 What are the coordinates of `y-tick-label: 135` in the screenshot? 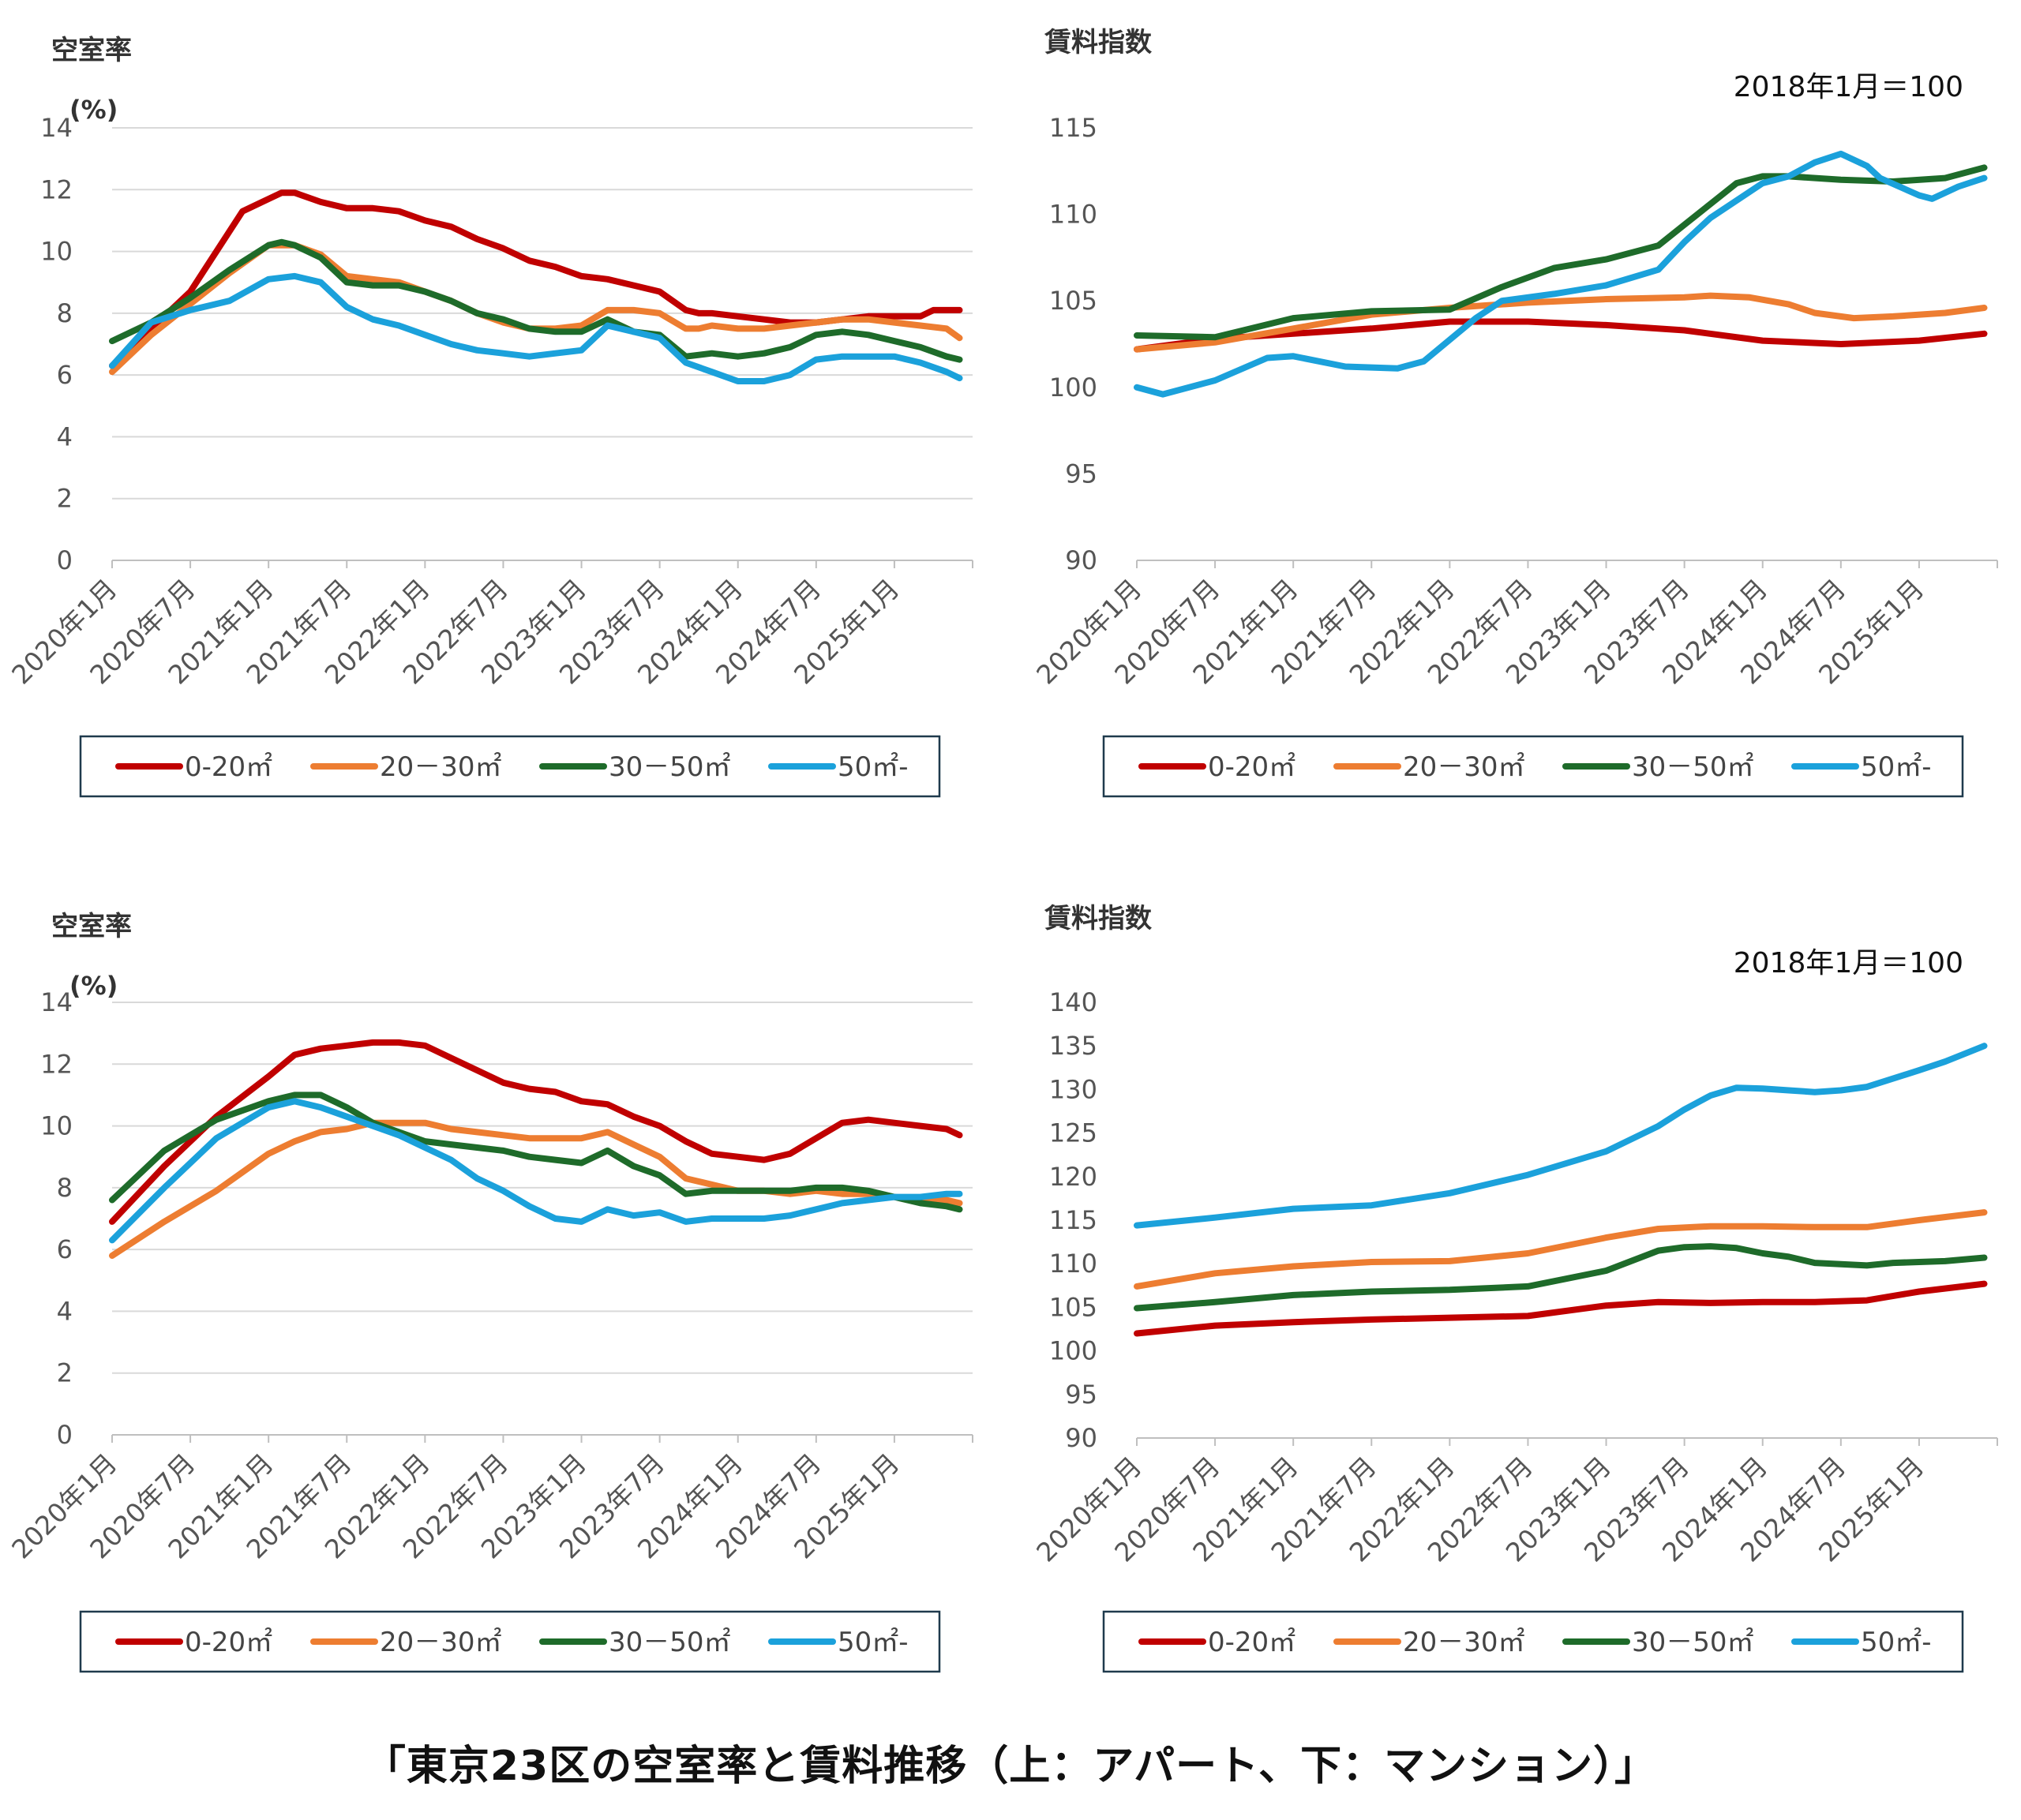 It's located at (1073, 1046).